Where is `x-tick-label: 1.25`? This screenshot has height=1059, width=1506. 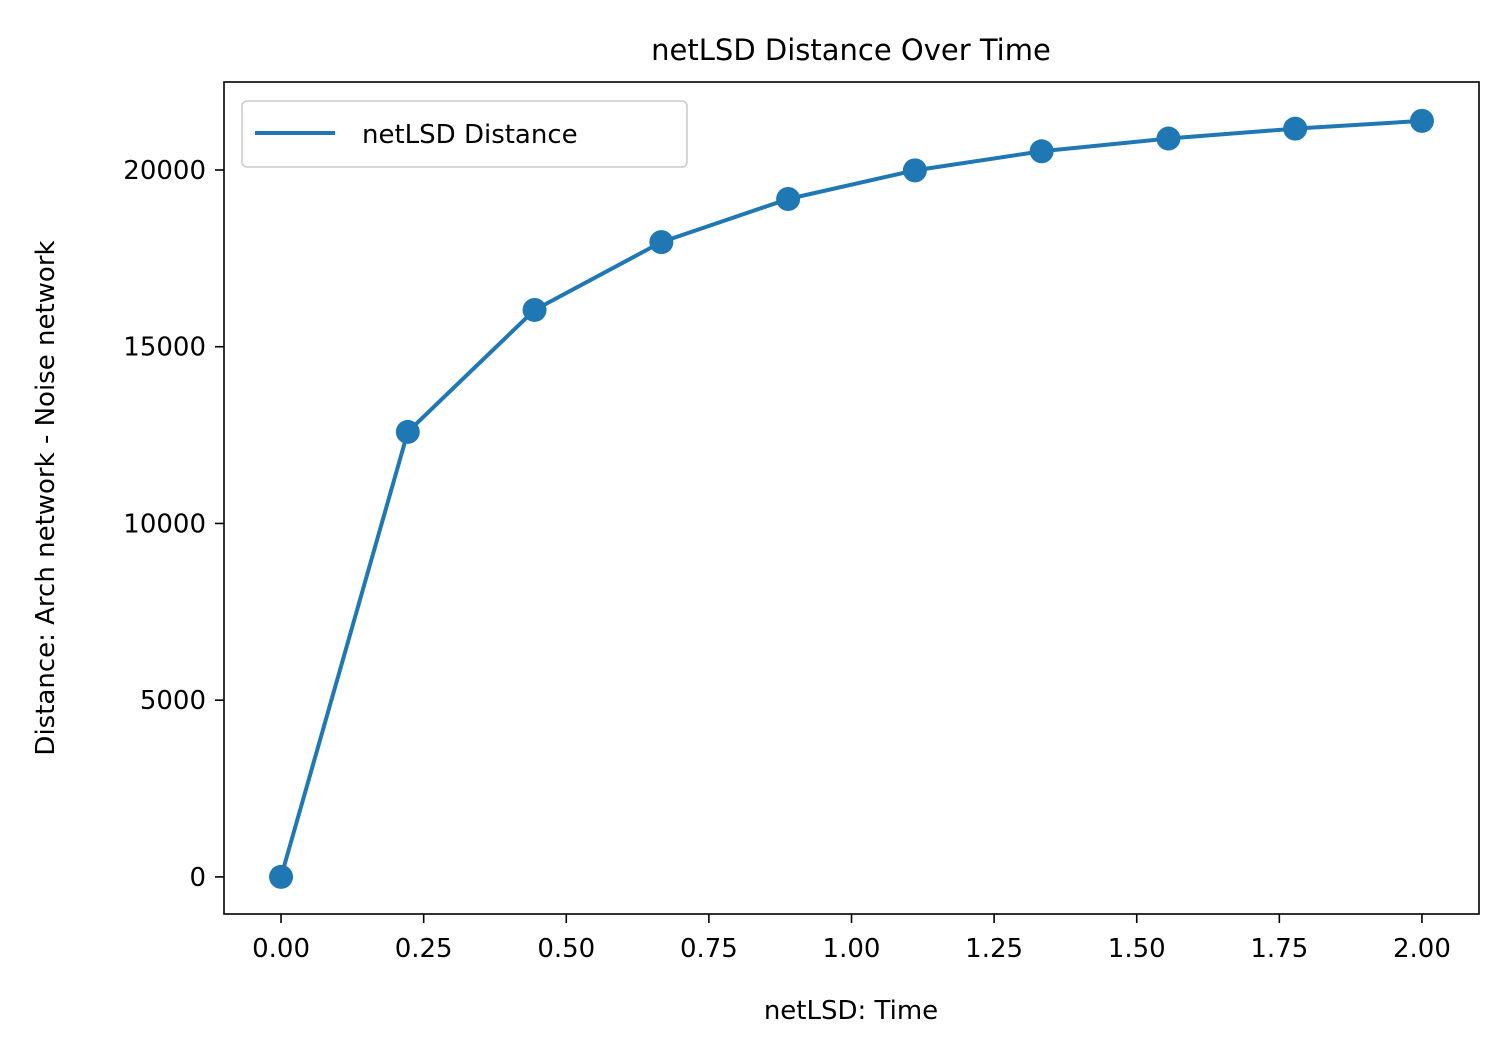 x-tick-label: 1.25 is located at coordinates (994, 949).